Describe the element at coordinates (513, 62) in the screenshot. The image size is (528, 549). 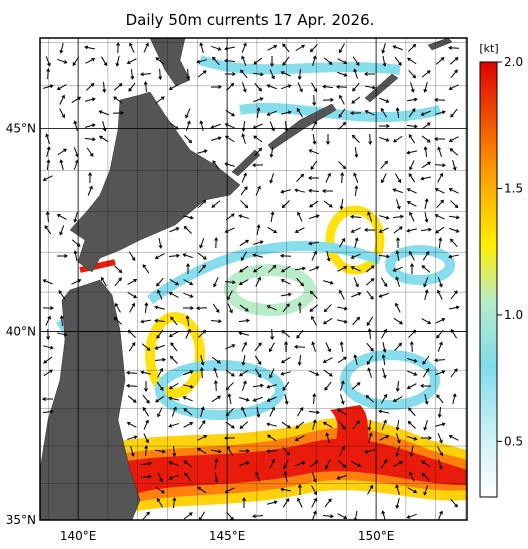
I see `colorbar-label: 2.0` at that location.